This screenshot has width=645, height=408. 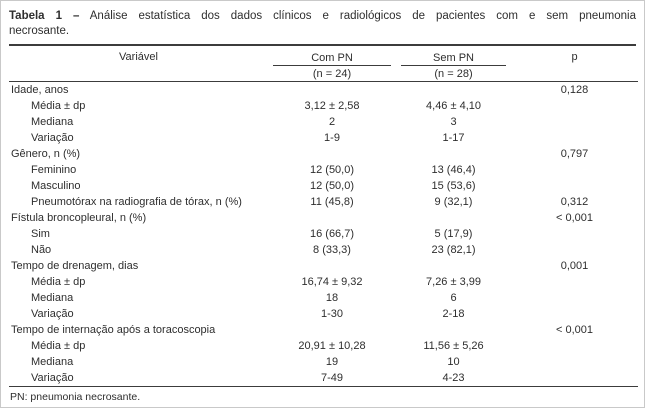 What do you see at coordinates (453, 298) in the screenshot?
I see `row-sem-pn-value: 6` at bounding box center [453, 298].